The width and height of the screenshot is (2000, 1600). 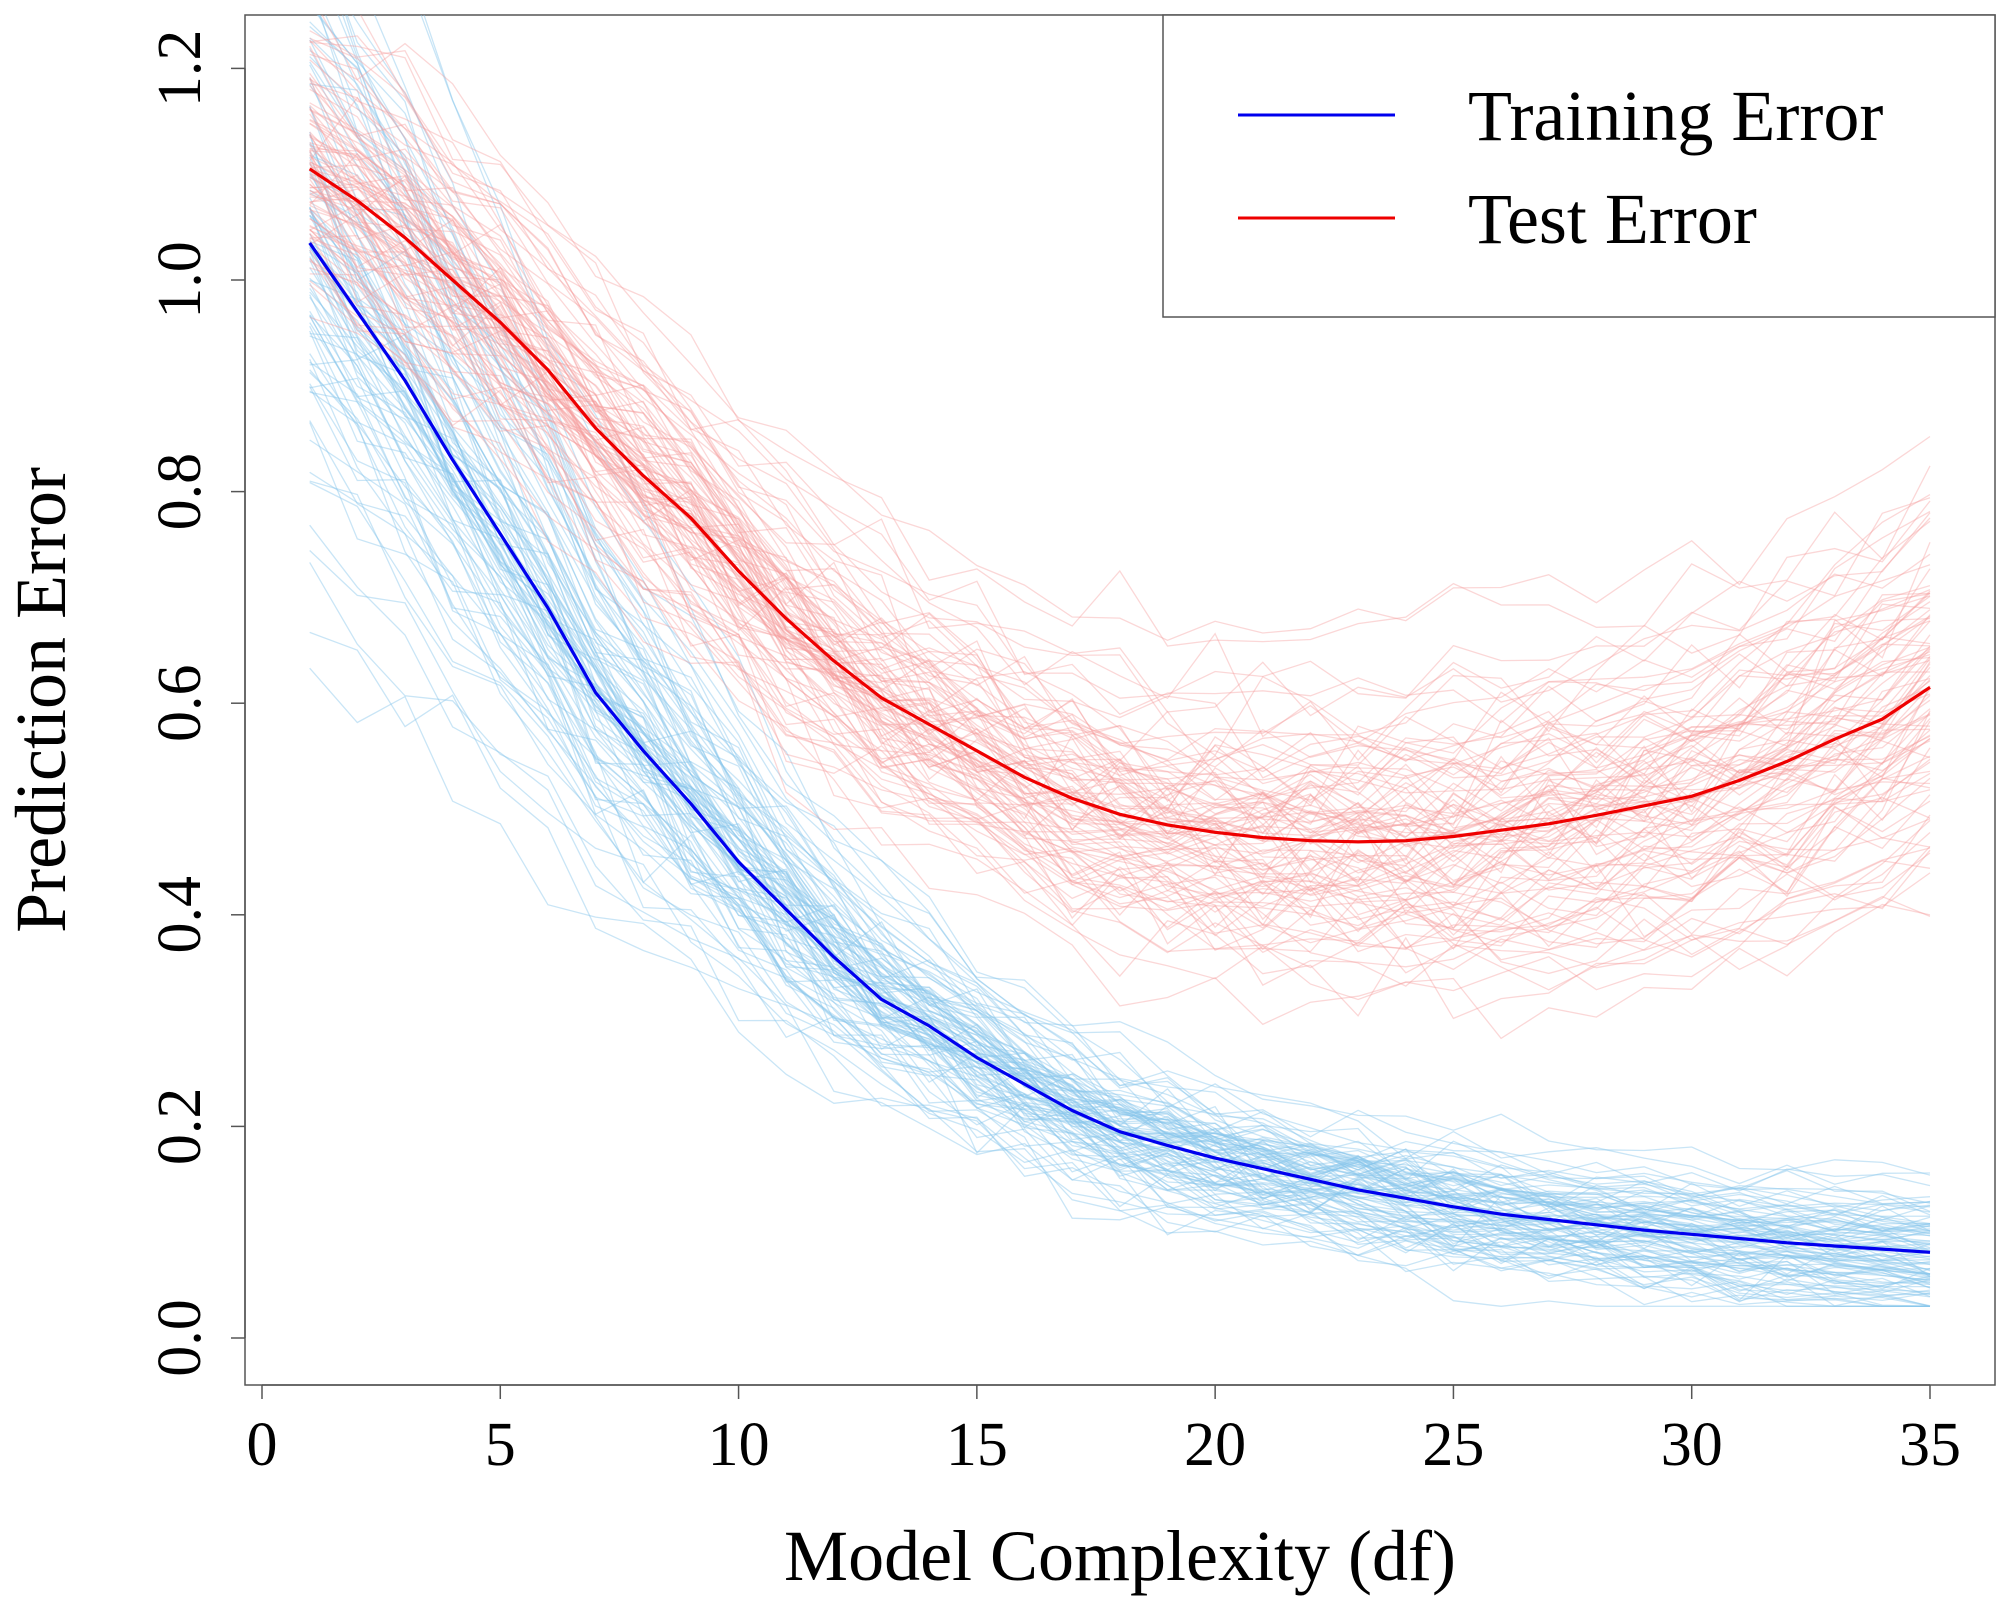 I want to click on legend-label-training: Training Error, so click(x=1675, y=116).